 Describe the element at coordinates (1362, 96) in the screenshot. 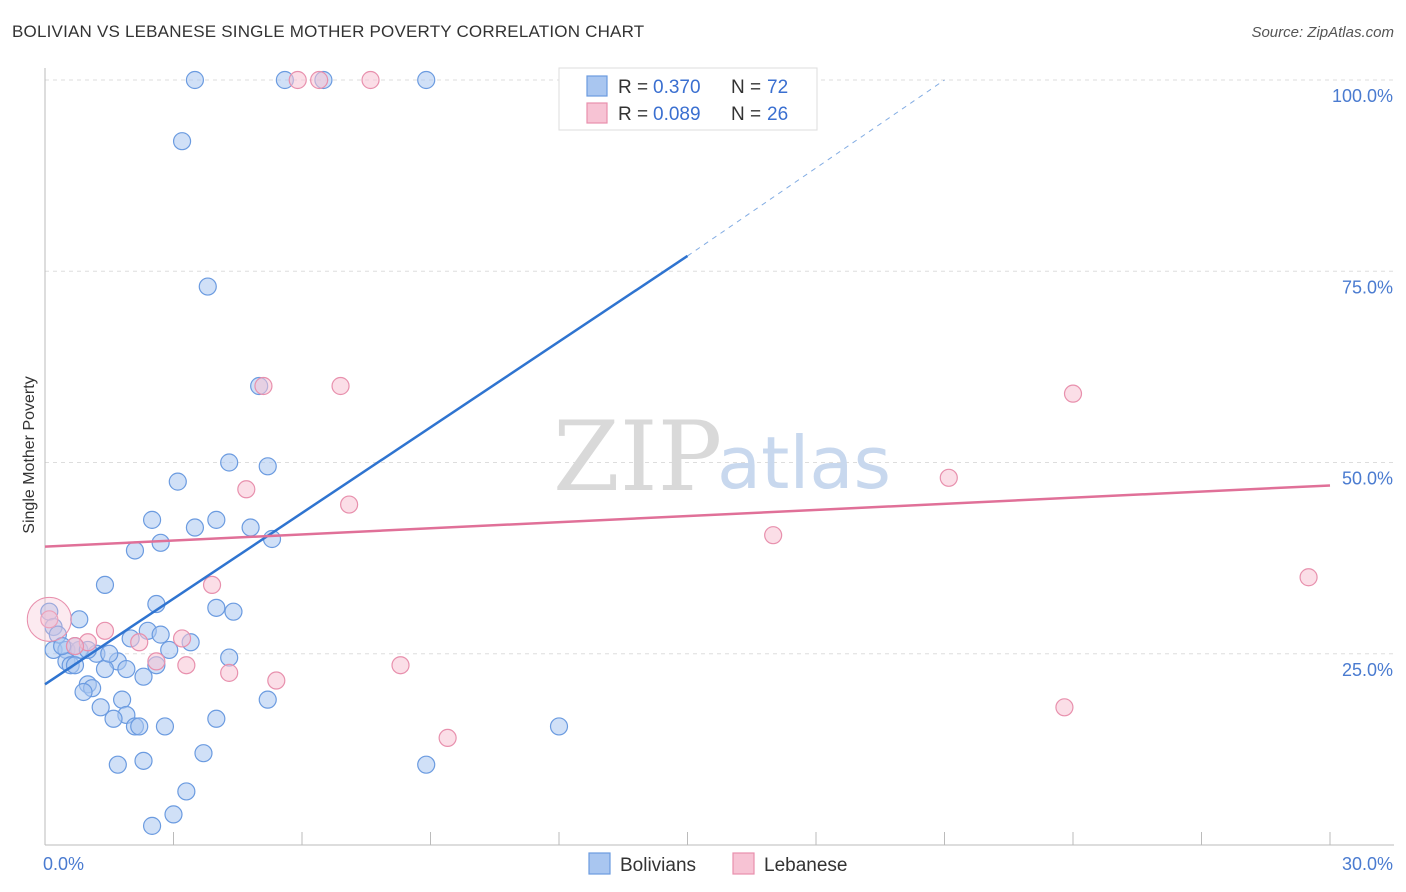

I see `y-tick-label: 100.0%` at that location.